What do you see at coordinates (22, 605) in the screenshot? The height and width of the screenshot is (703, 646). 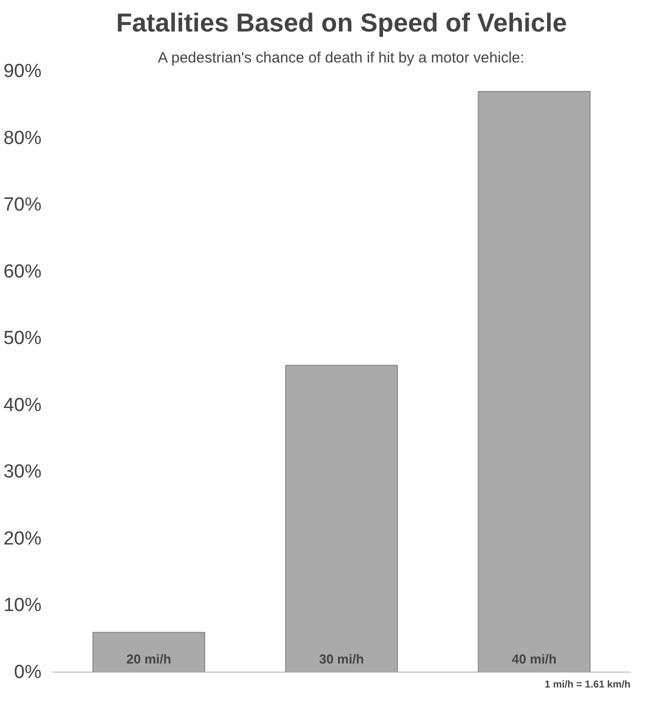 I see `y-tick-label: 10%` at bounding box center [22, 605].